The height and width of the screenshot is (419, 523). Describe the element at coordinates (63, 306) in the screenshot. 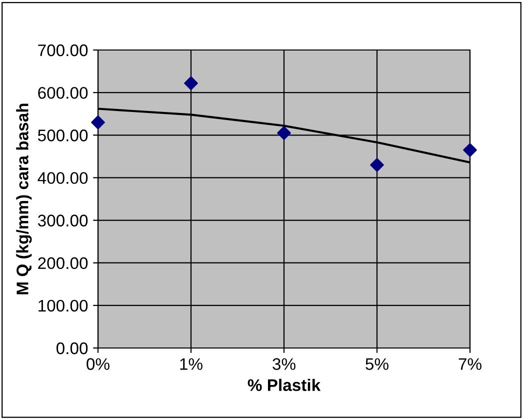

I see `y-tick-label: 100.00` at that location.